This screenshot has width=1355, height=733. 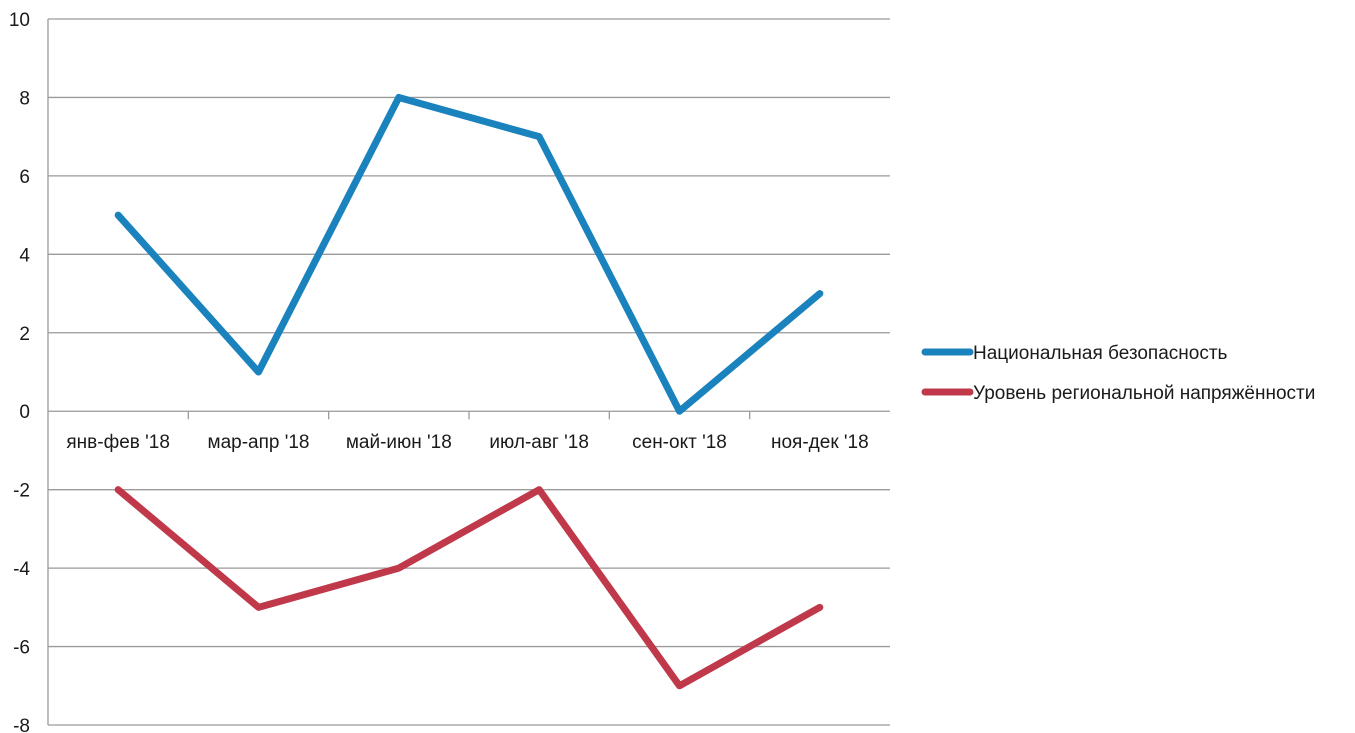 What do you see at coordinates (259, 442) in the screenshot?
I see `x-tick-label: мар-апр '18` at bounding box center [259, 442].